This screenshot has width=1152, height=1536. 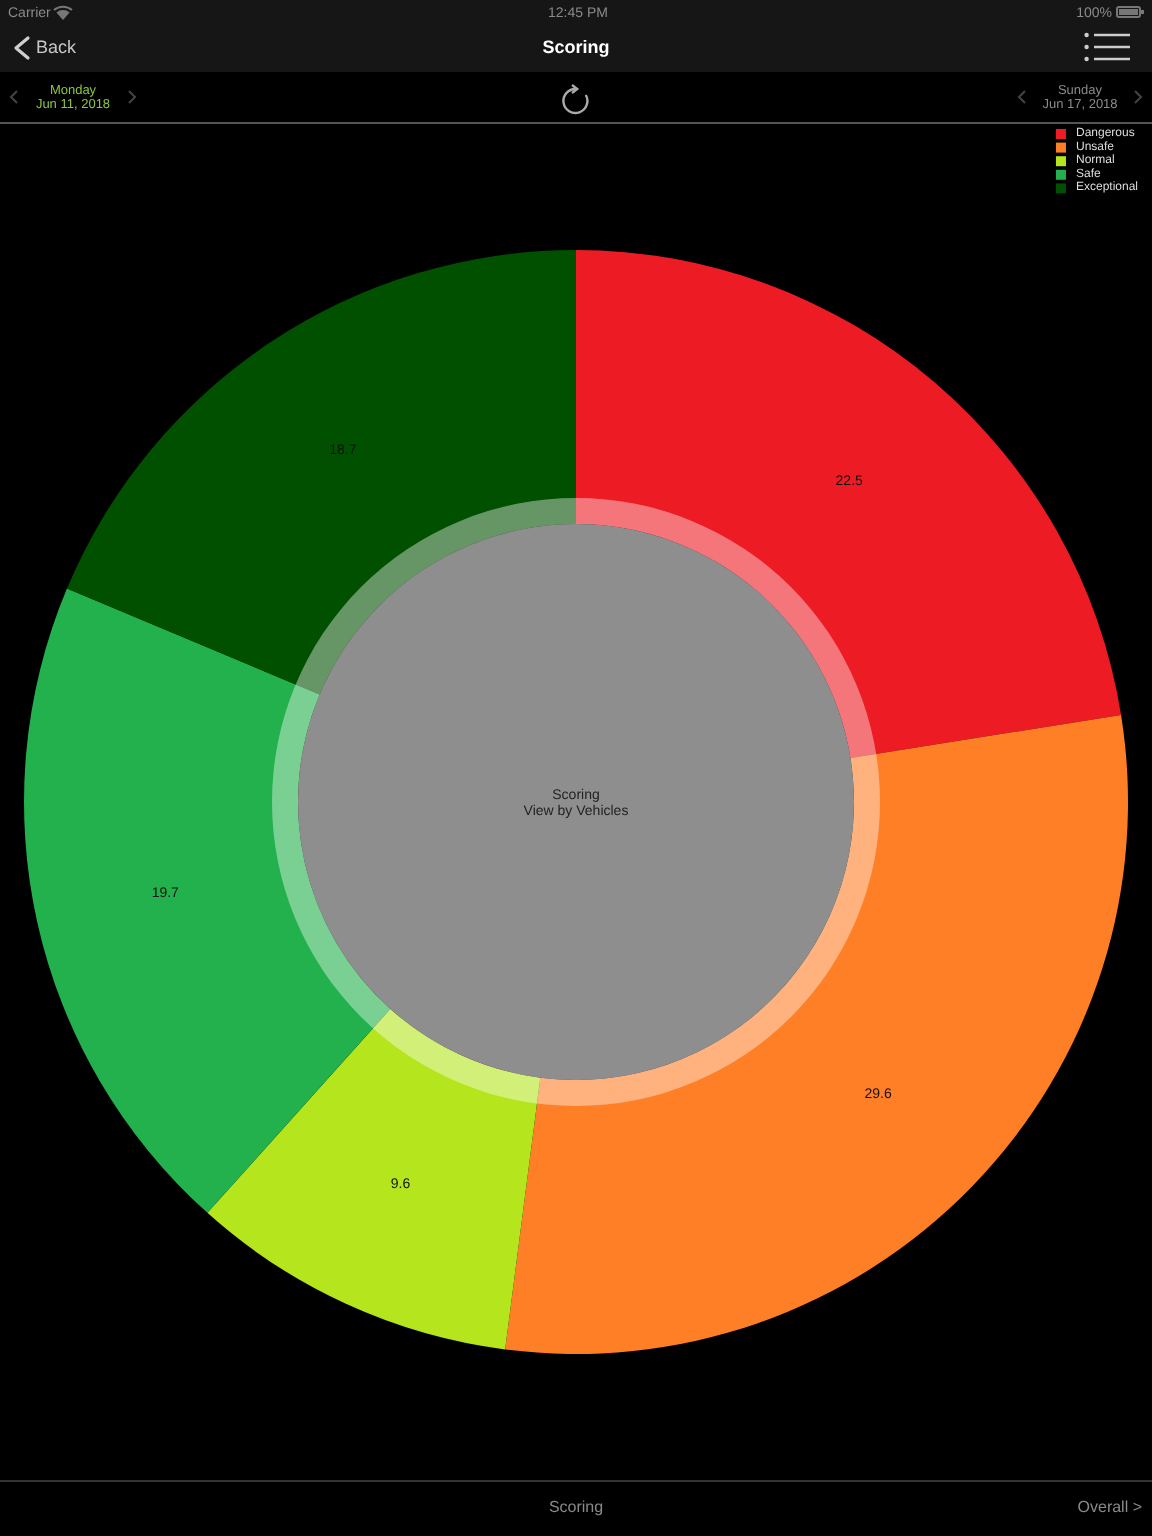 What do you see at coordinates (576, 47) in the screenshot?
I see `chart-title: Scoring` at bounding box center [576, 47].